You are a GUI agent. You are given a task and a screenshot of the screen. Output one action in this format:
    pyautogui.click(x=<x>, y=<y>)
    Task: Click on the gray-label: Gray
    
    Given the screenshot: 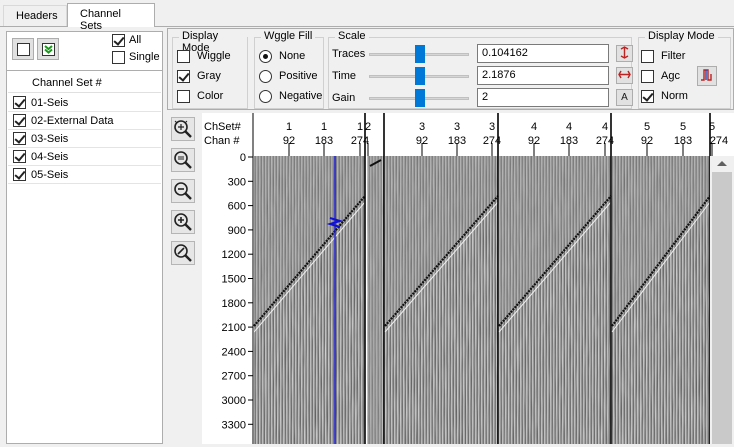 What is the action you would take?
    pyautogui.click(x=209, y=76)
    